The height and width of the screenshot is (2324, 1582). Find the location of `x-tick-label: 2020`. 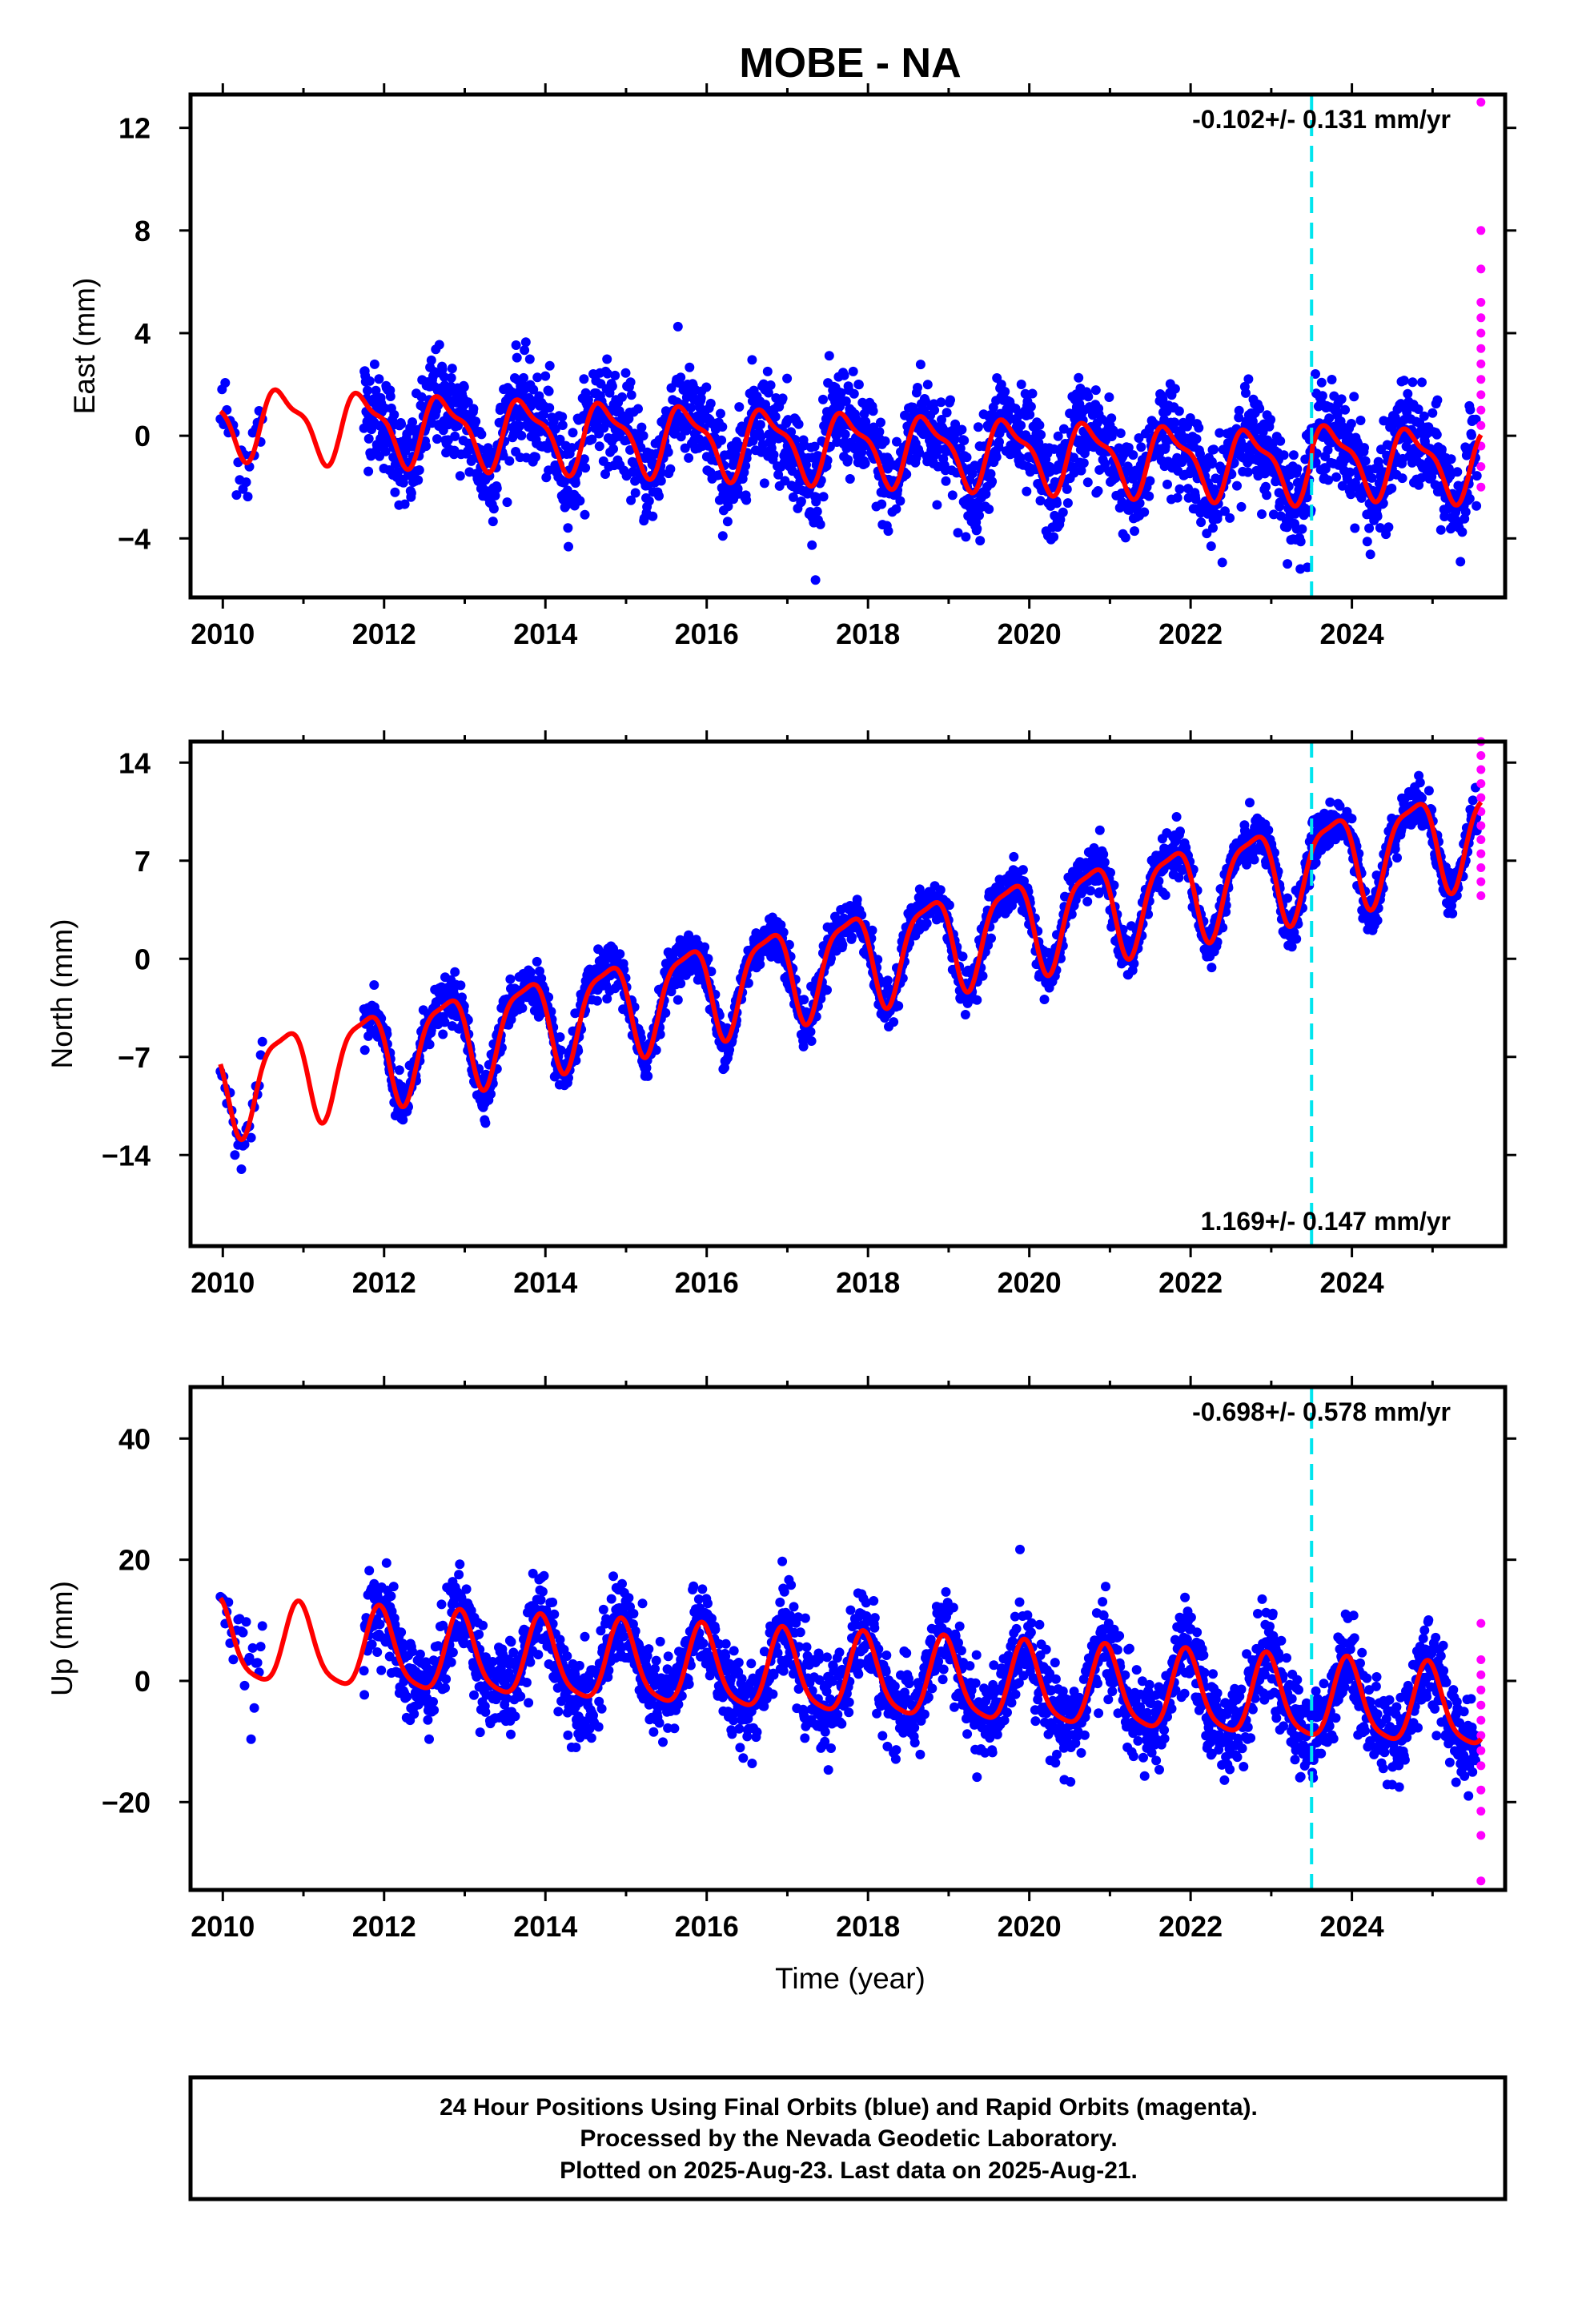

x-tick-label: 2020 is located at coordinates (1030, 633).